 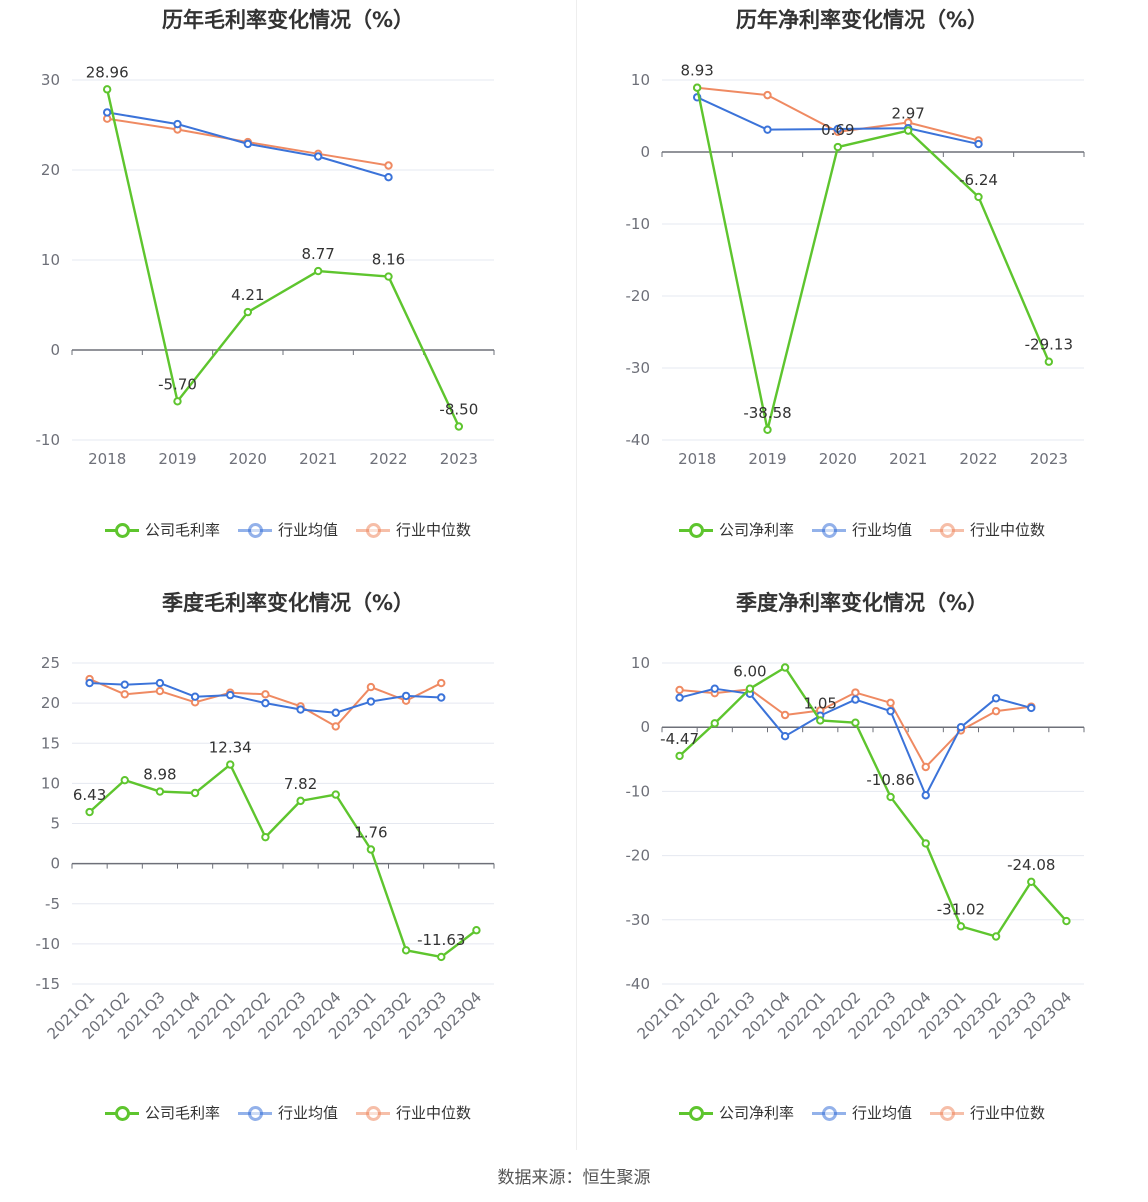 What do you see at coordinates (574, 1178) in the screenshot?
I see `data-source-note: 数据来源：恒生聚源` at bounding box center [574, 1178].